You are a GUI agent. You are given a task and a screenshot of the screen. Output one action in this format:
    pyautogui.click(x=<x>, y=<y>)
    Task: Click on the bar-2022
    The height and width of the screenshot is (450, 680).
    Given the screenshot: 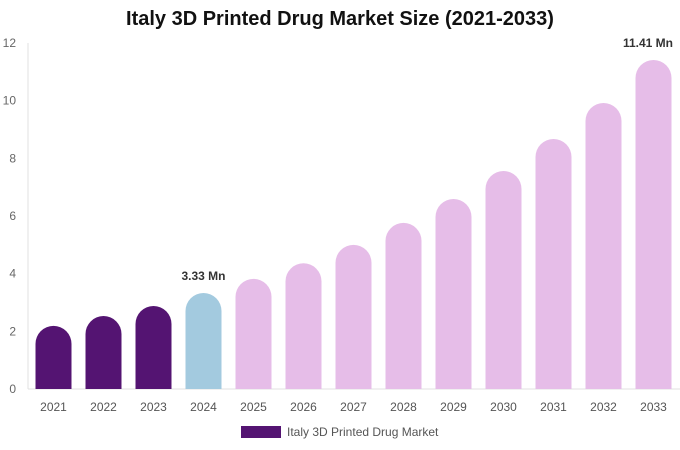 What is the action you would take?
    pyautogui.click(x=103, y=352)
    